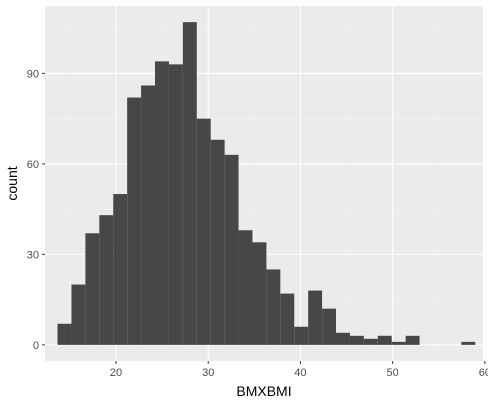  Describe the element at coordinates (116, 373) in the screenshot. I see `x-tick-label: 20` at that location.